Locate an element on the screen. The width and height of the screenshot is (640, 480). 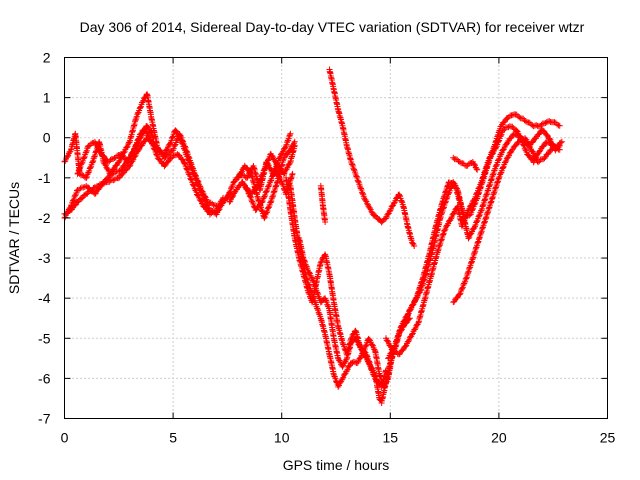
y-tick-label: -4 is located at coordinates (44, 298).